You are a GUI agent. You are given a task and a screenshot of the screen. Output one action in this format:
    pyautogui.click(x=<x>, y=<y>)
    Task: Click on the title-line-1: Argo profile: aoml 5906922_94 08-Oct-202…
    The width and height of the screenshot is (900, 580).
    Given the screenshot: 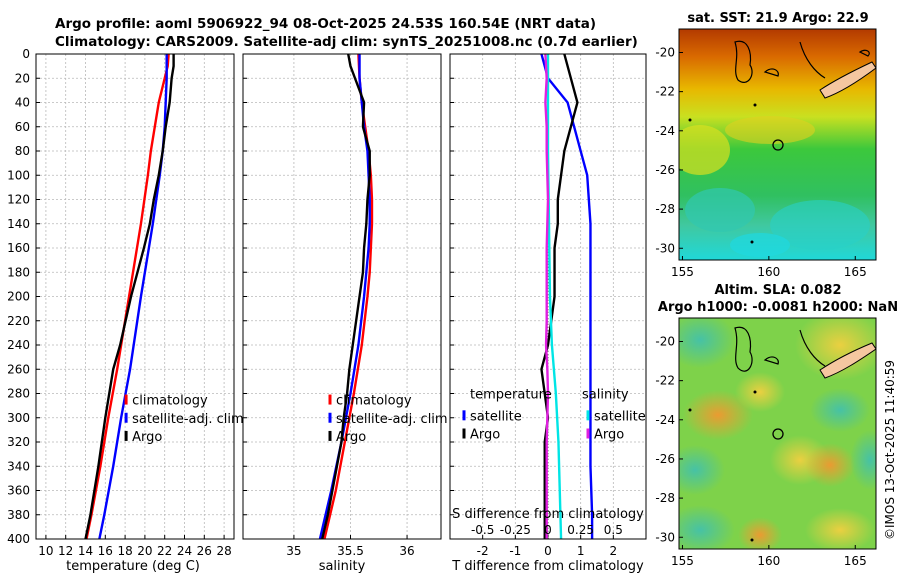 What is the action you would take?
    pyautogui.click(x=325, y=24)
    